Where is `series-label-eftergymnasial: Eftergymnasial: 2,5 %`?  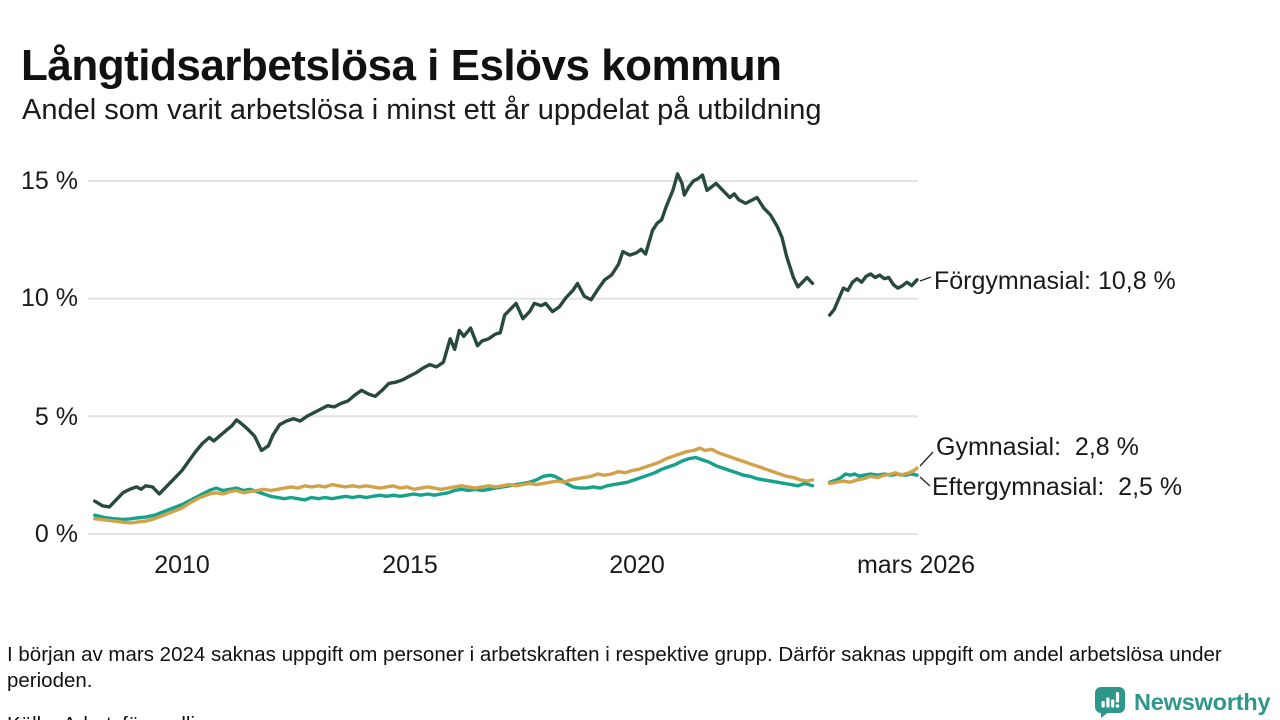 series-label-eftergymnasial: Eftergymnasial: 2,5 % is located at coordinates (1057, 487).